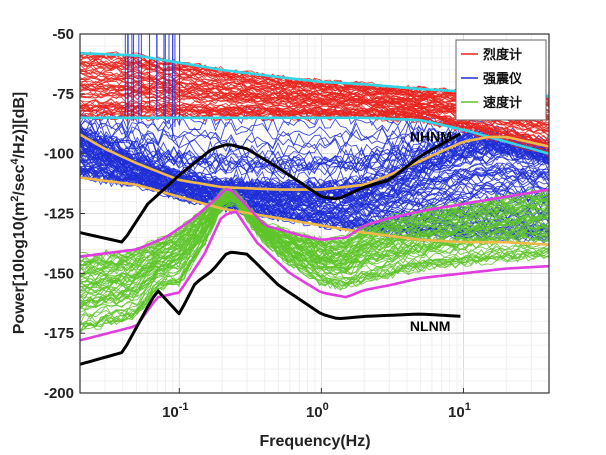 Image resolution: width=606 pixels, height=455 pixels. What do you see at coordinates (63, 94) in the screenshot?
I see `y-tick-label: -75` at bounding box center [63, 94].